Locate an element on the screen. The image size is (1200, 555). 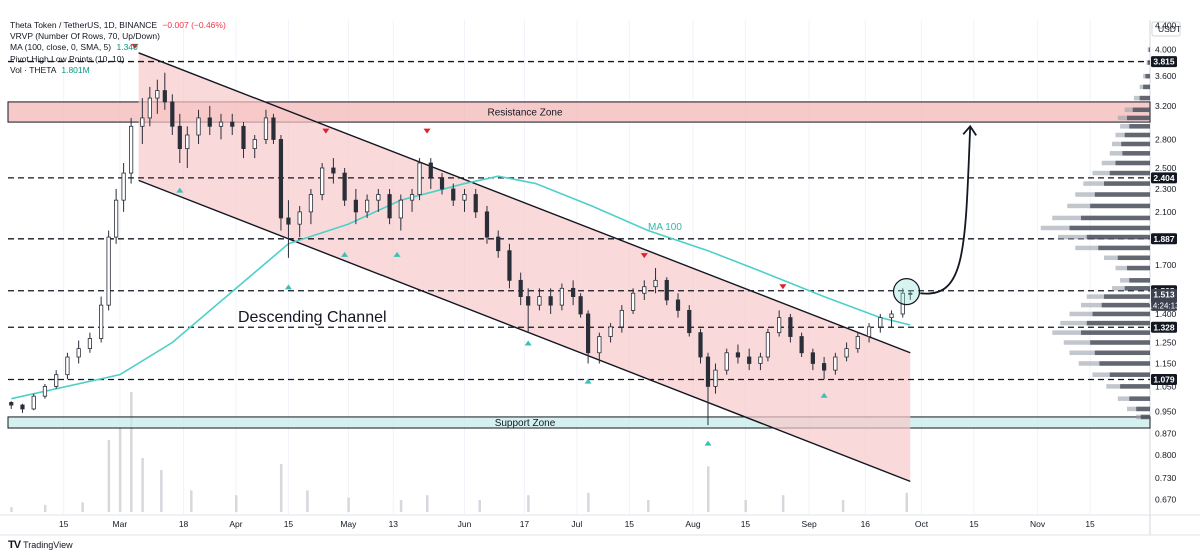
legend-ma-row: MA (100, close, 0, SMA, 5) 1.340 is located at coordinates (118, 47).